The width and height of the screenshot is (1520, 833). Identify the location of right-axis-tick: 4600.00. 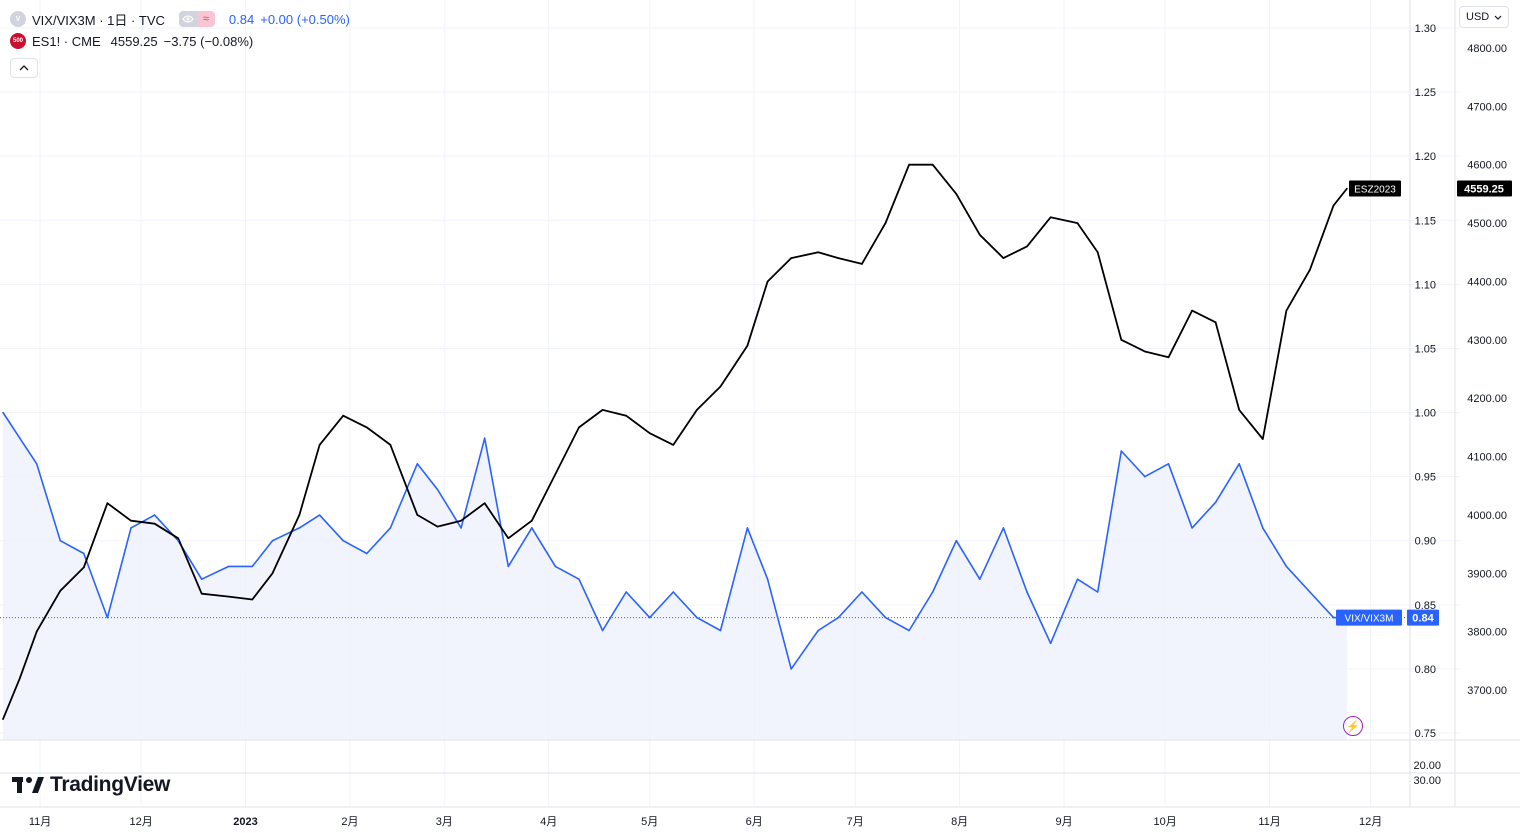
(1487, 166).